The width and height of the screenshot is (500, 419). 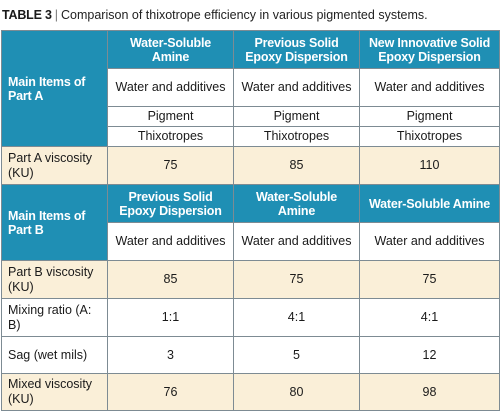 I want to click on part-b-viscosity-row: Part B viscosity (KU) 85 75 75, so click(x=250, y=279).